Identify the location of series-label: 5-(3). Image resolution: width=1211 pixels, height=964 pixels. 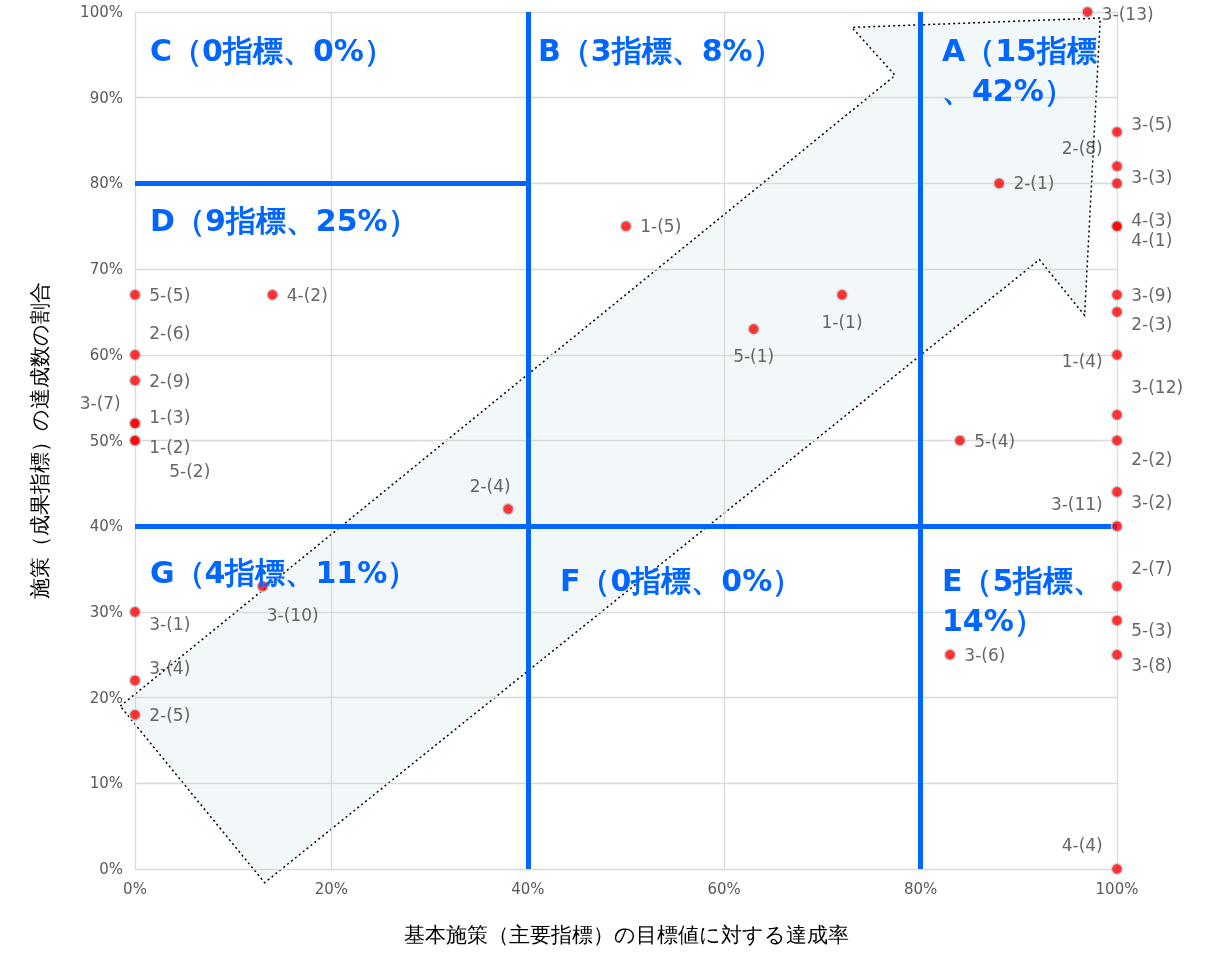
(1152, 630).